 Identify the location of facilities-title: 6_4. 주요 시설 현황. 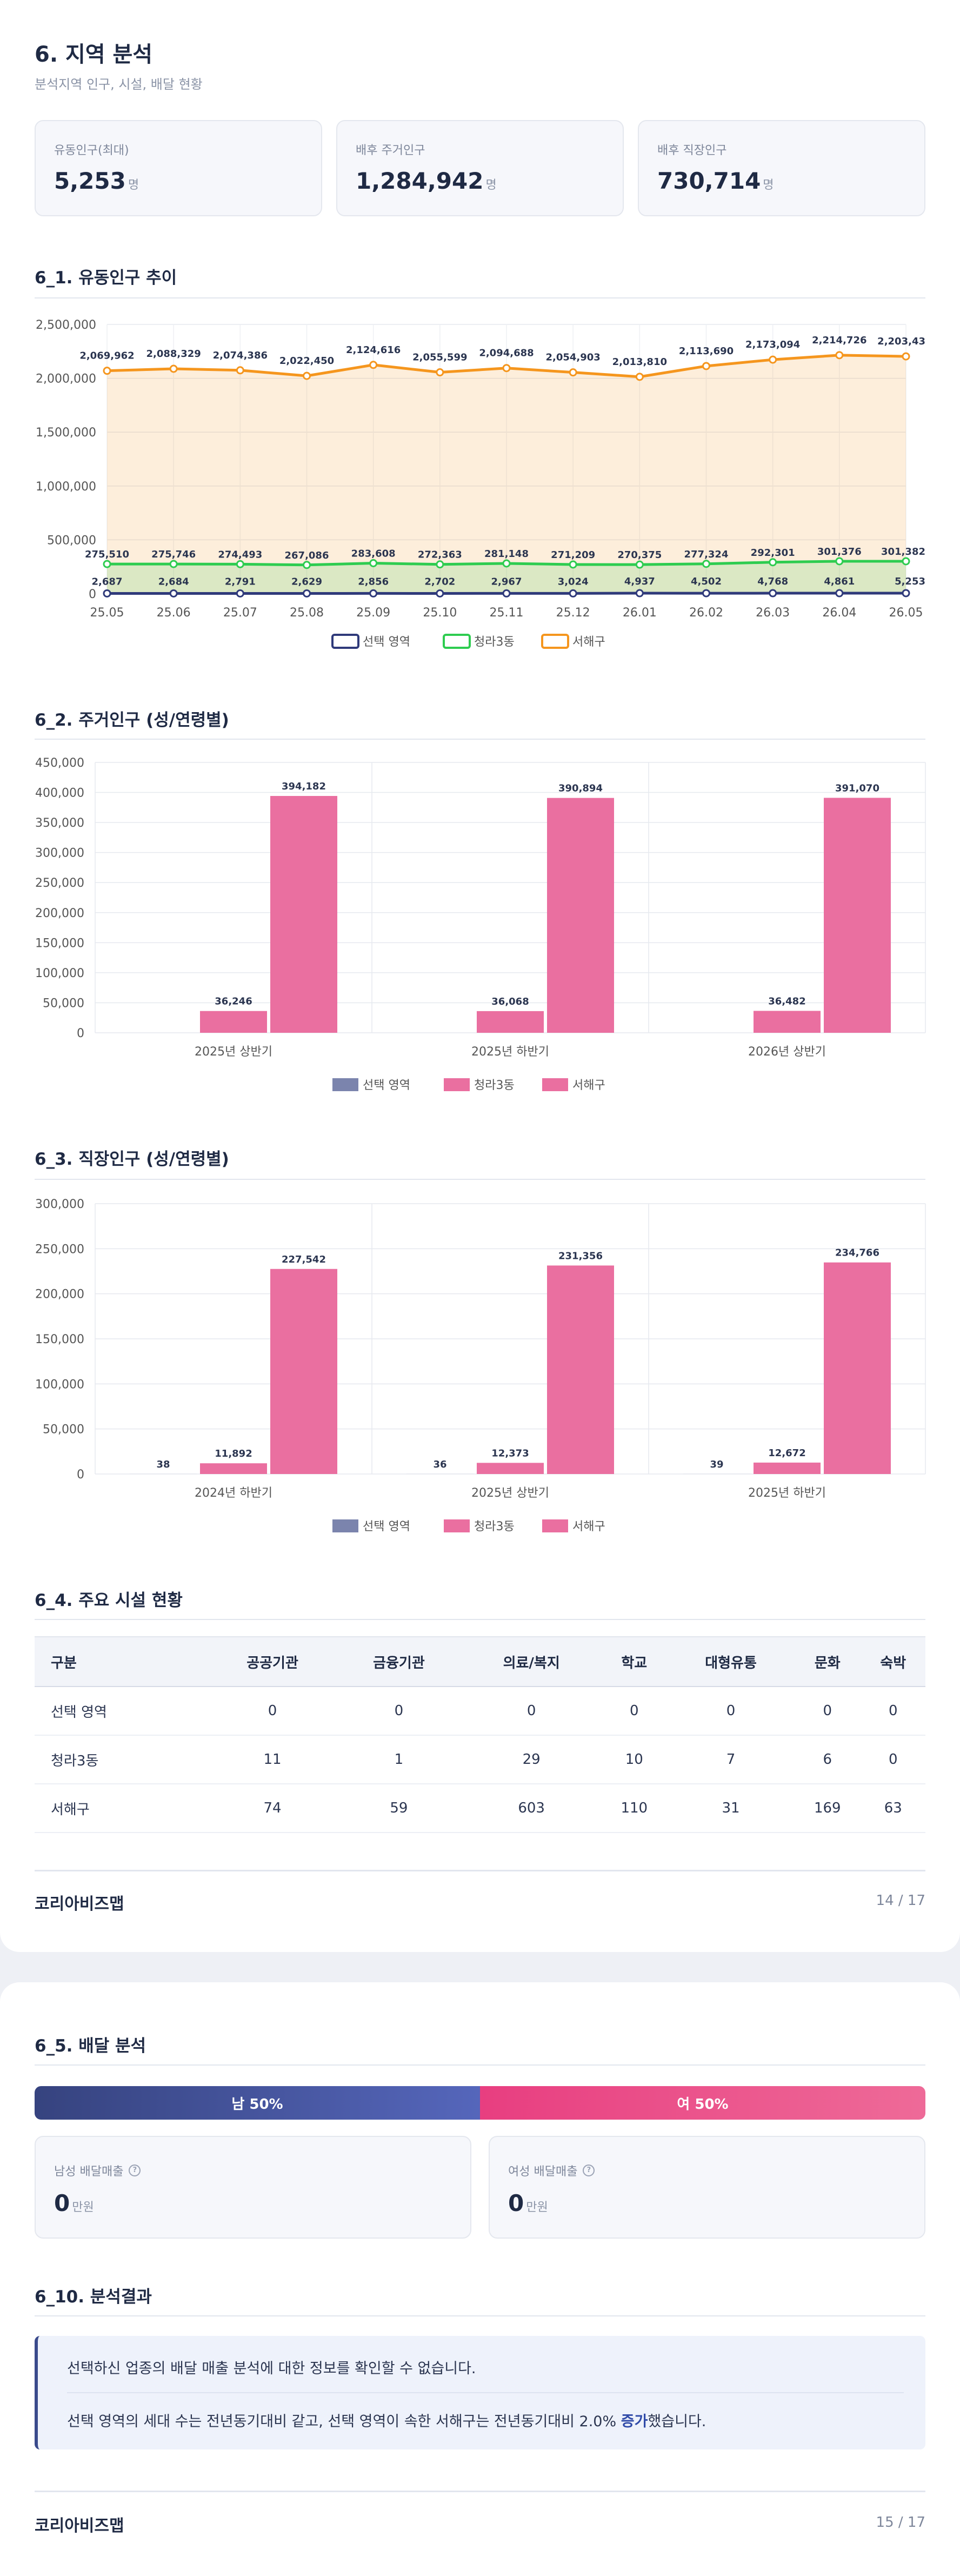
(109, 1600).